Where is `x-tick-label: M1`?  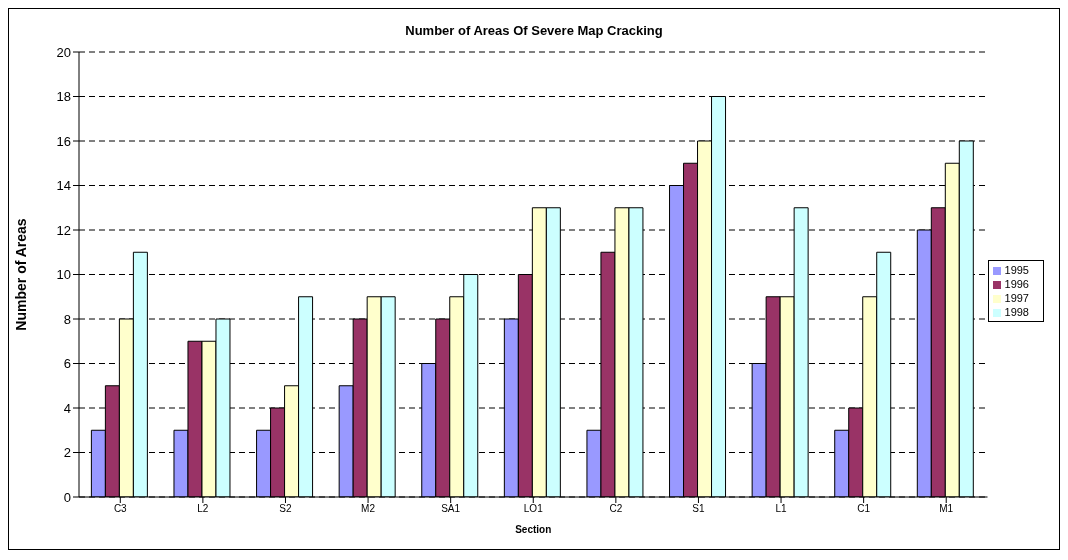
x-tick-label: M1 is located at coordinates (946, 509).